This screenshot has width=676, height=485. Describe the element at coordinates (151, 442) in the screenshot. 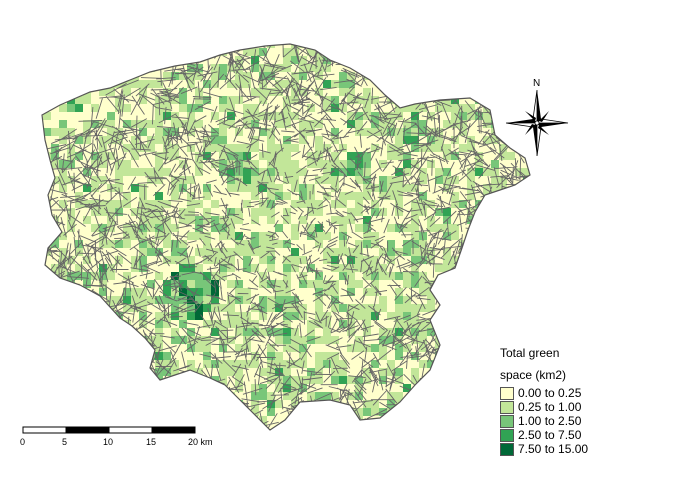

I see `scale-tick-label: 15` at that location.